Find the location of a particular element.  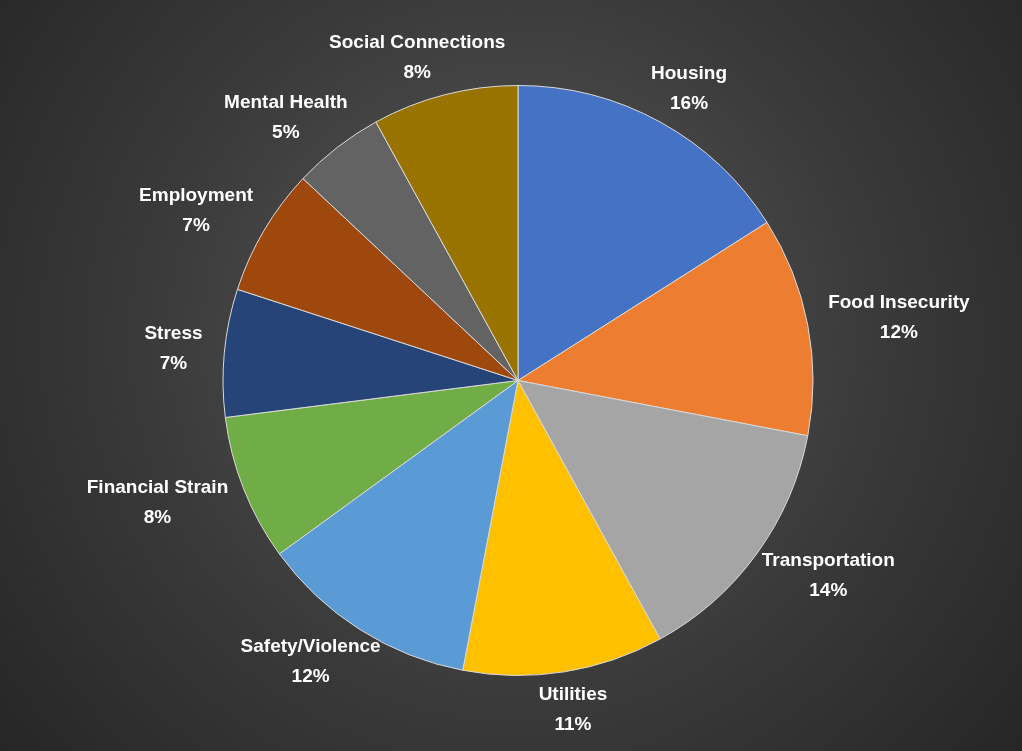

slice-label: Financial Strain is located at coordinates (157, 487).